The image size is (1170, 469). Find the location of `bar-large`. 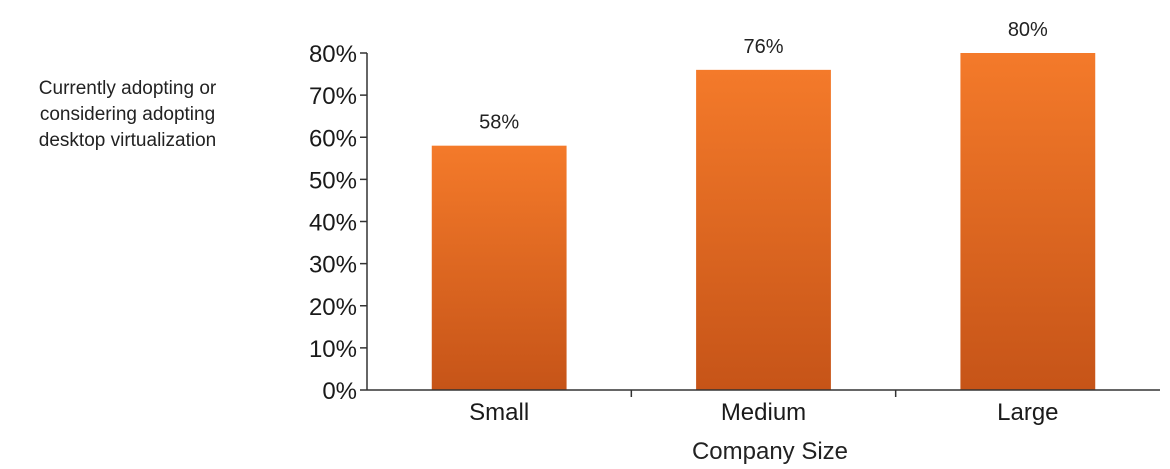

bar-large is located at coordinates (1028, 221).